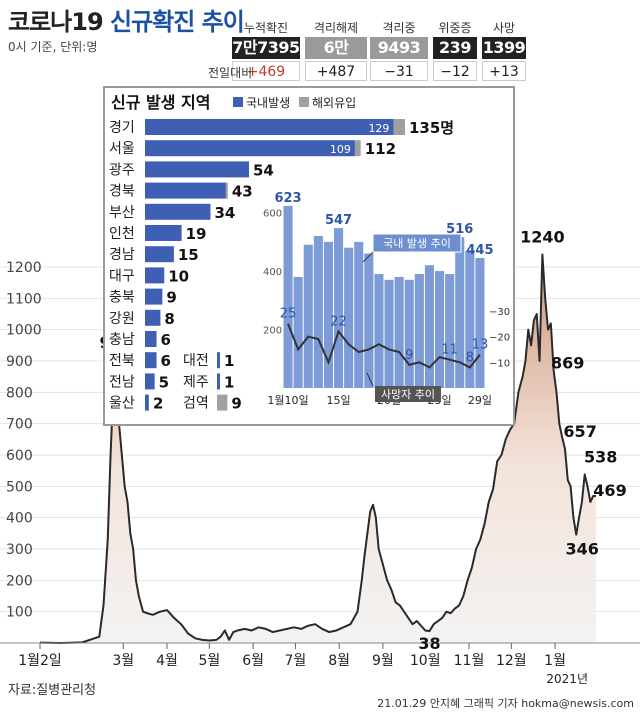  Describe the element at coordinates (296, 661) in the screenshot. I see `x-tick-label: 7월` at that location.